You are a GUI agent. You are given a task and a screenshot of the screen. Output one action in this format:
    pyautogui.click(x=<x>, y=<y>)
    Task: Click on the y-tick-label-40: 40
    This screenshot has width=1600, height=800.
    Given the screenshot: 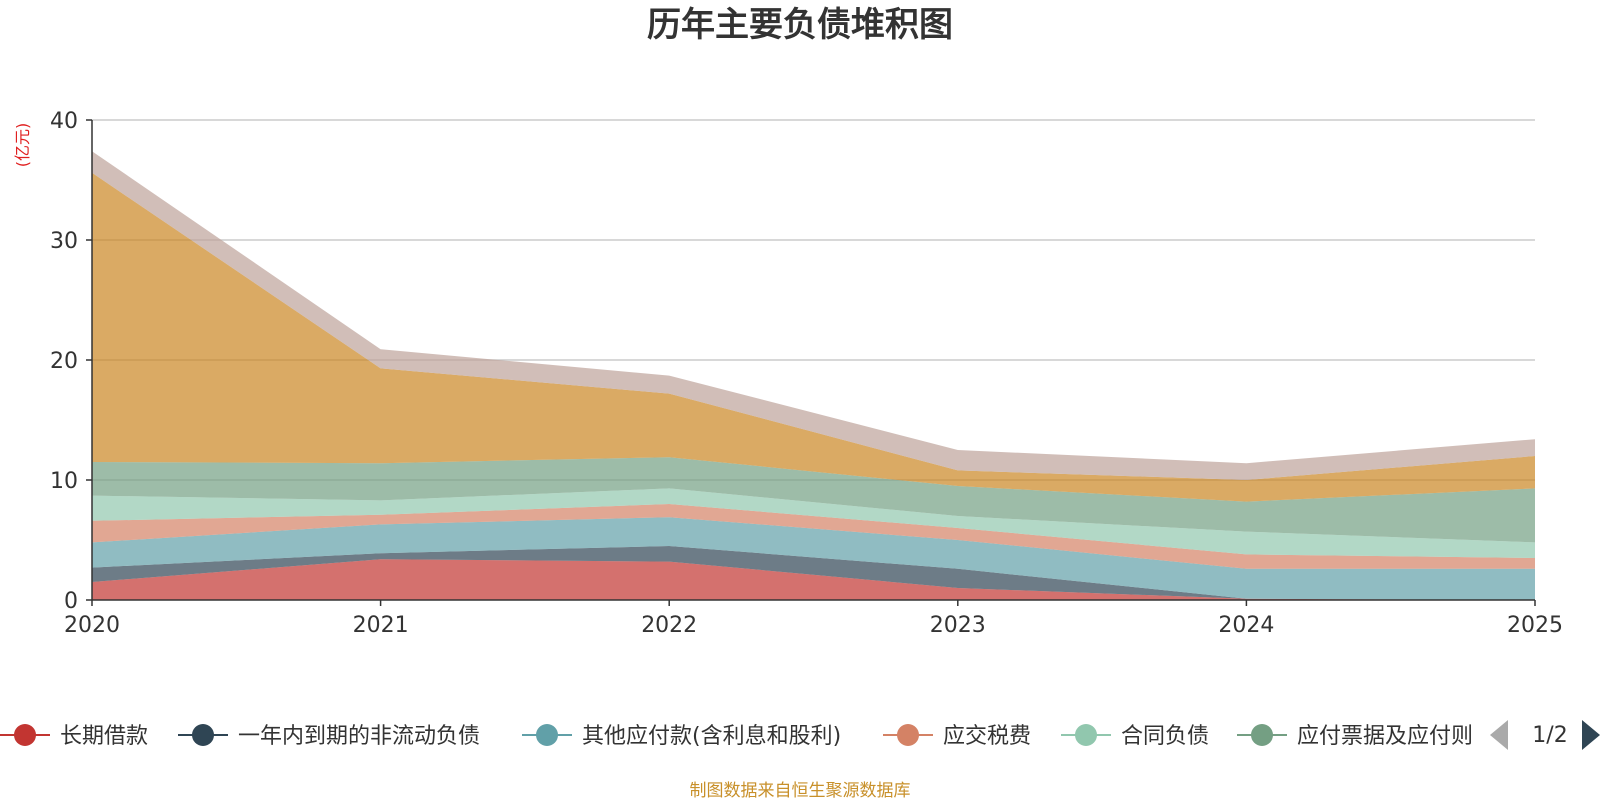 What is the action you would take?
    pyautogui.click(x=64, y=121)
    